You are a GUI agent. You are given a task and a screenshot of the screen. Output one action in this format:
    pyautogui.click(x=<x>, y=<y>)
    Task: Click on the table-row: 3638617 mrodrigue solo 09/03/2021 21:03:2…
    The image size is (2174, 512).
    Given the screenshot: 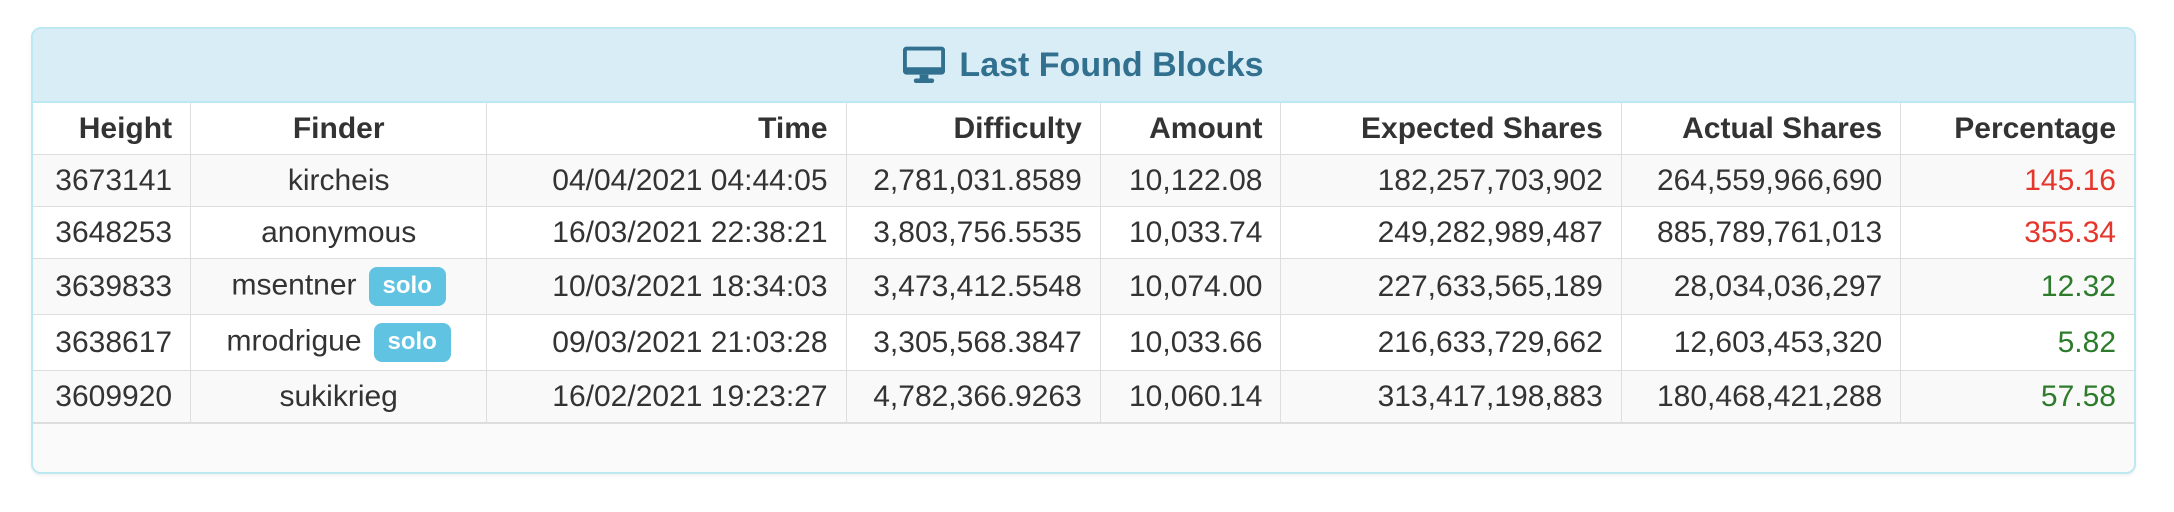 What is the action you would take?
    pyautogui.click(x=1083, y=342)
    